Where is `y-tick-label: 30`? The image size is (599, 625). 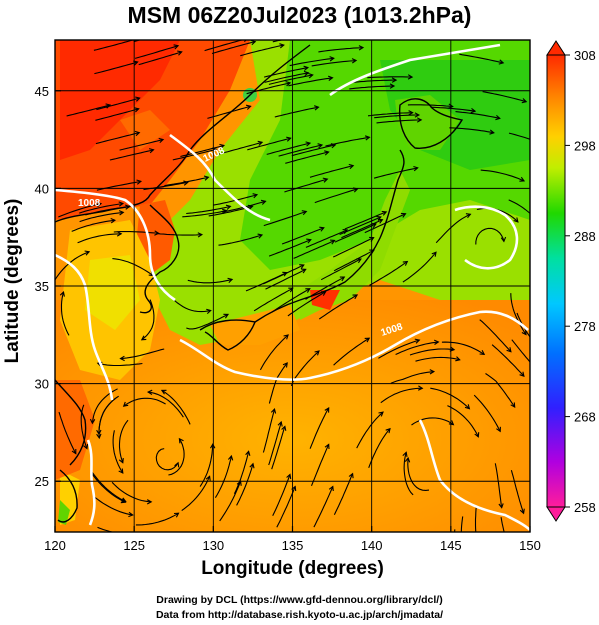
y-tick-label: 30 is located at coordinates (42, 384).